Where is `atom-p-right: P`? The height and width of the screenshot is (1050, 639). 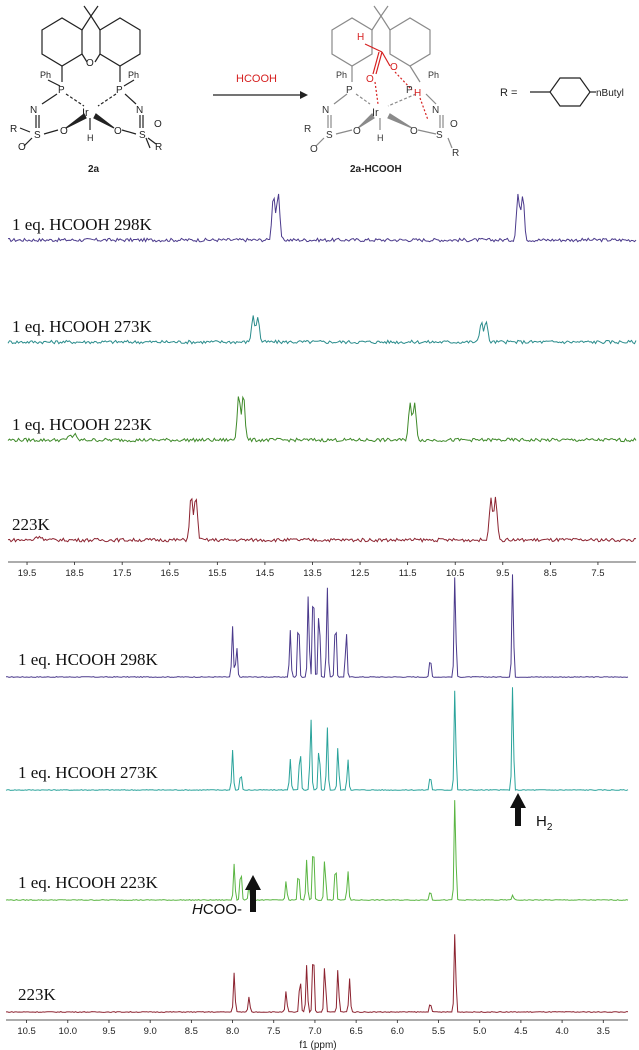 atom-p-right: P is located at coordinates (119, 90).